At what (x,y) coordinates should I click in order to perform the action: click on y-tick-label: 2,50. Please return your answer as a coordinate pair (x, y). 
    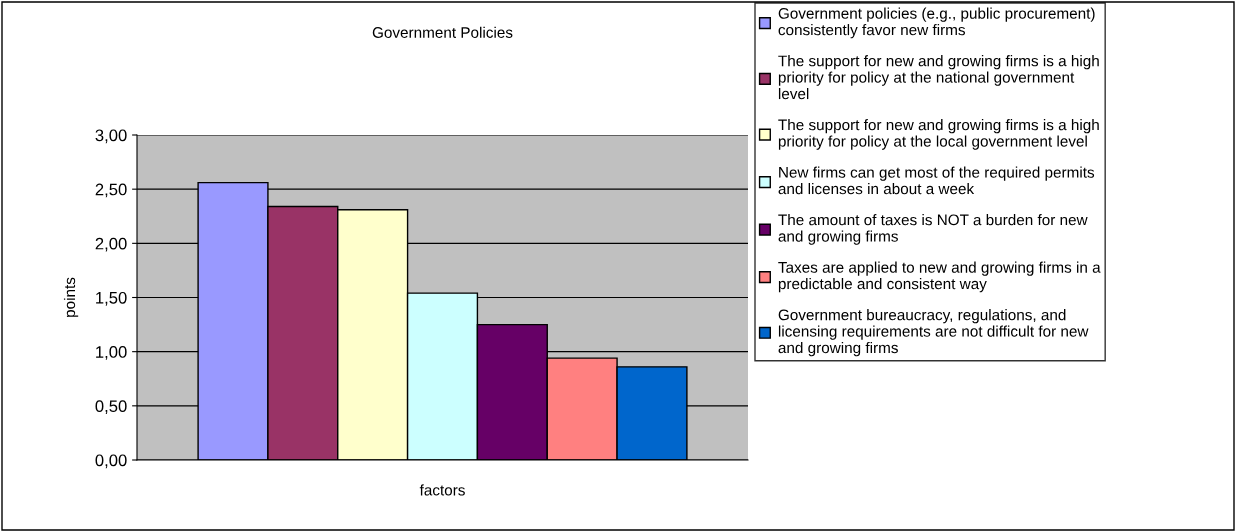
    Looking at the image, I should click on (111, 190).